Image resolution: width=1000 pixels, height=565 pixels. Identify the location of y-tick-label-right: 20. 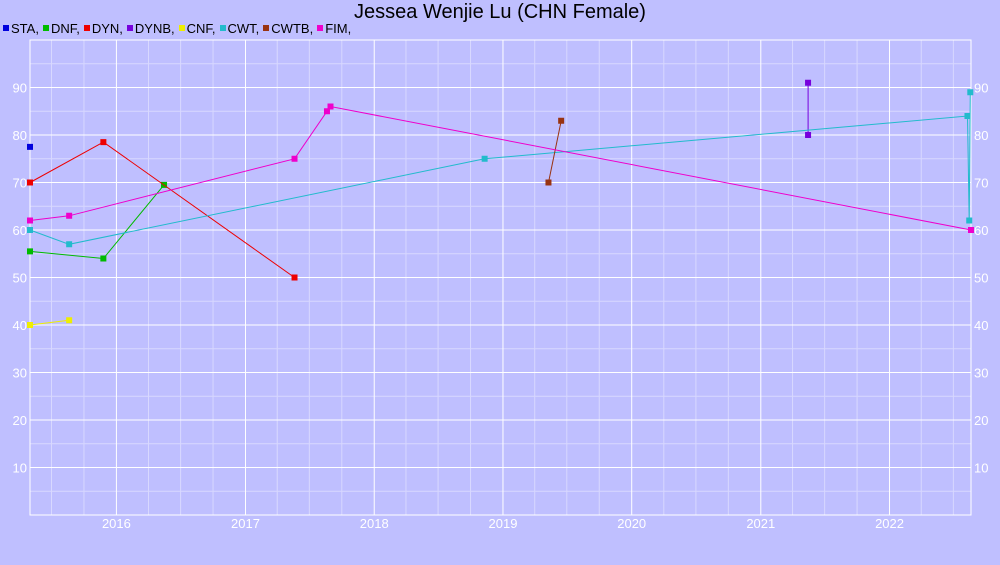
(981, 420).